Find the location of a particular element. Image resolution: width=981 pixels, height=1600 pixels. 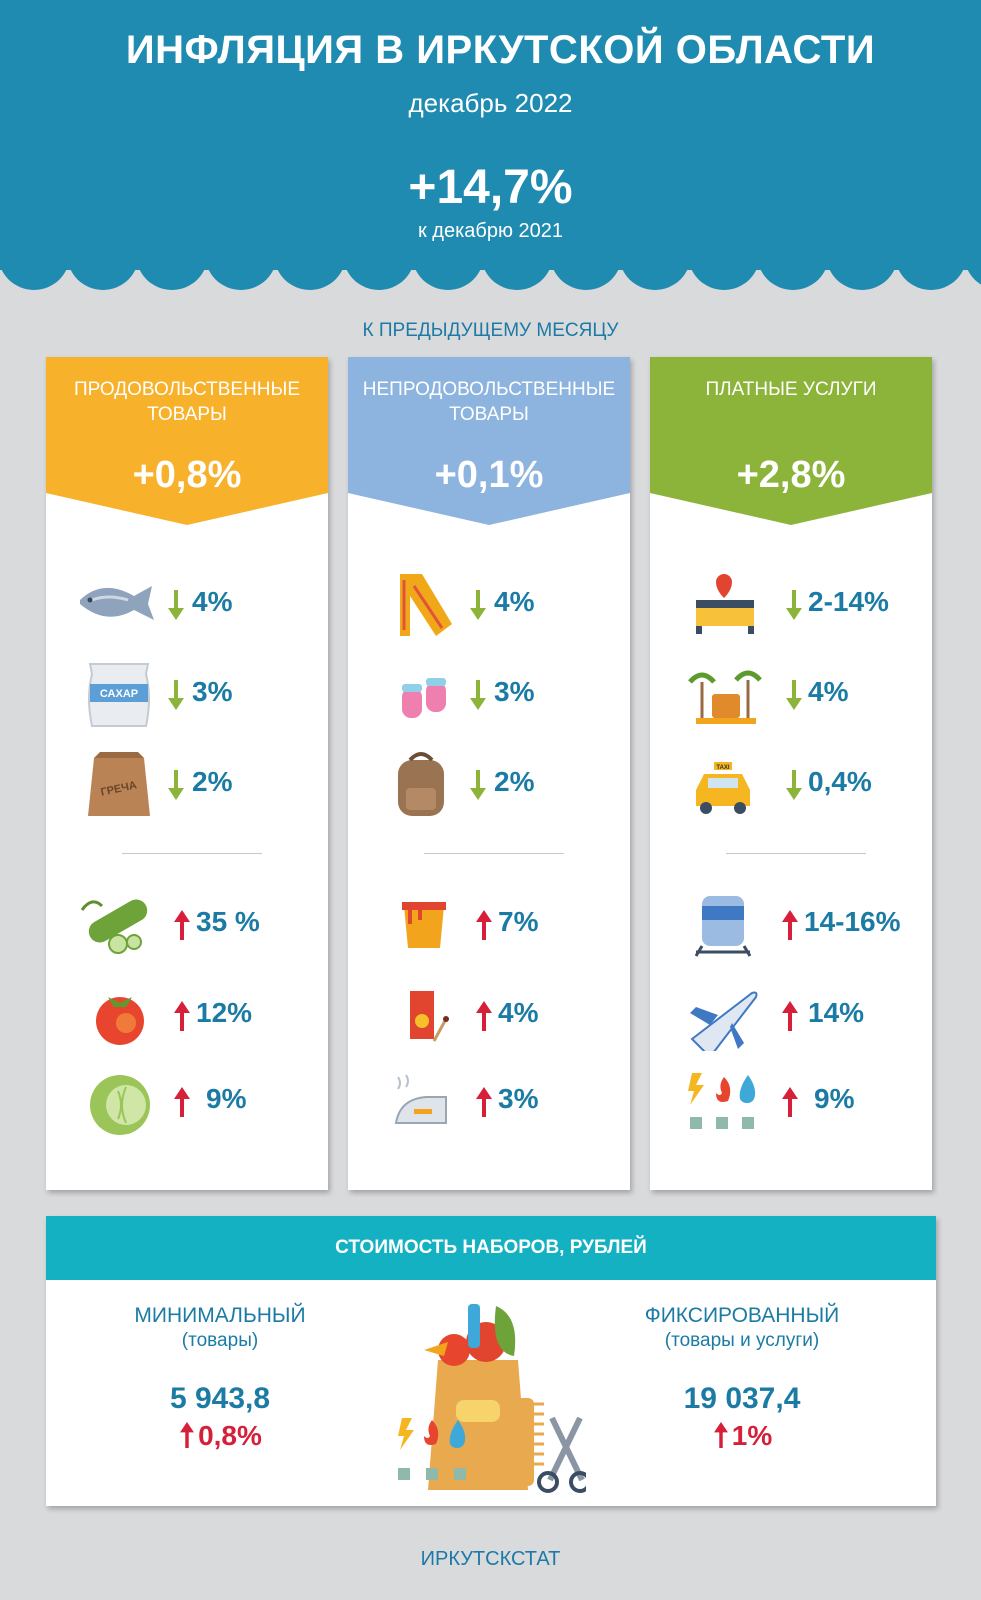

list-item: TAXI 0,4% is located at coordinates (791, 785).